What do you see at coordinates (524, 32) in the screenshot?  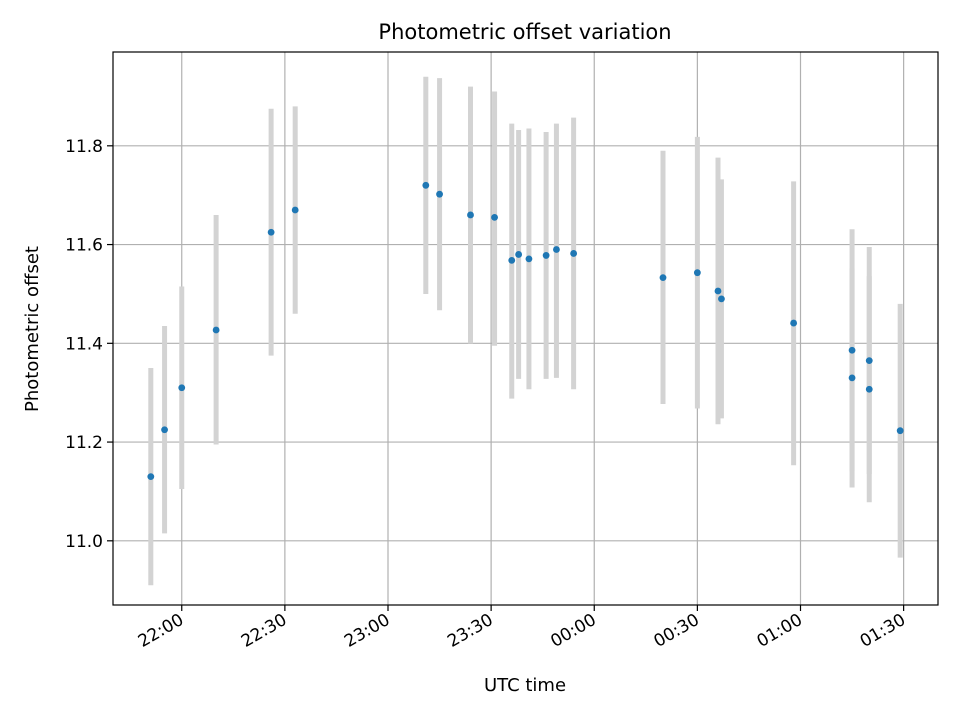 I see `chart-title: Photometric offset variation` at bounding box center [524, 32].